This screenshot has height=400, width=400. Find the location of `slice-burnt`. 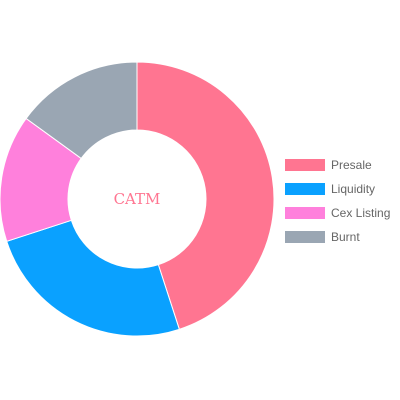

slice-burnt is located at coordinates (81, 110).